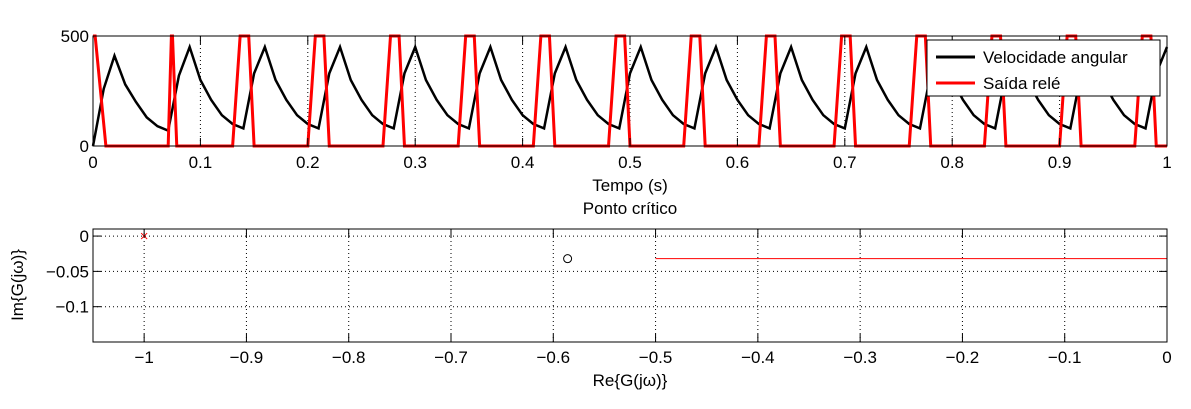 Image resolution: width=1191 pixels, height=409 pixels. What do you see at coordinates (1166, 162) in the screenshot?
I see `time-xtick-label: 1` at bounding box center [1166, 162].